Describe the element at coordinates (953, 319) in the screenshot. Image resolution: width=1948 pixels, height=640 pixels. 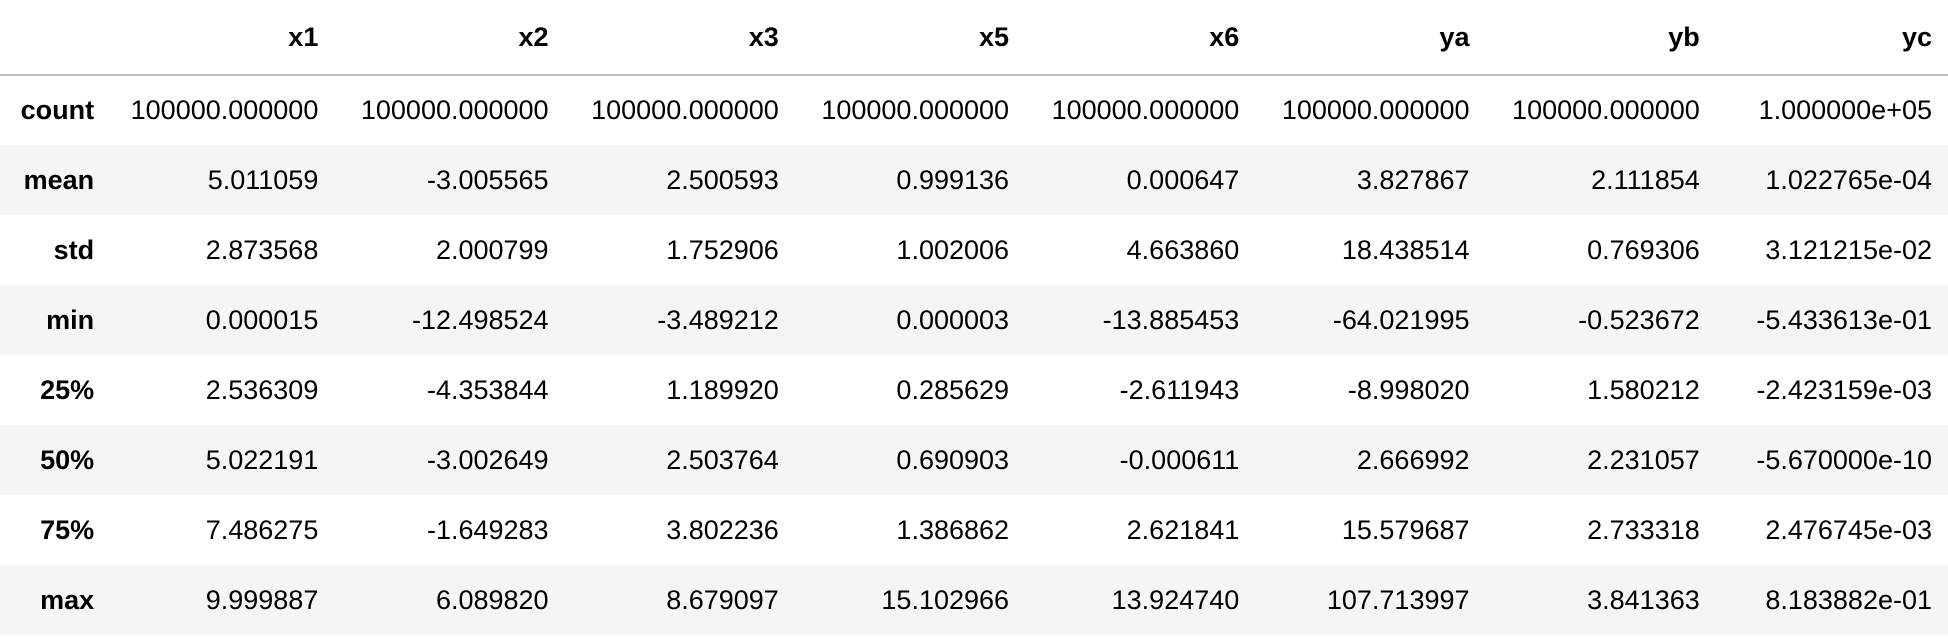
I see `table-cell: 0.000003` at that location.